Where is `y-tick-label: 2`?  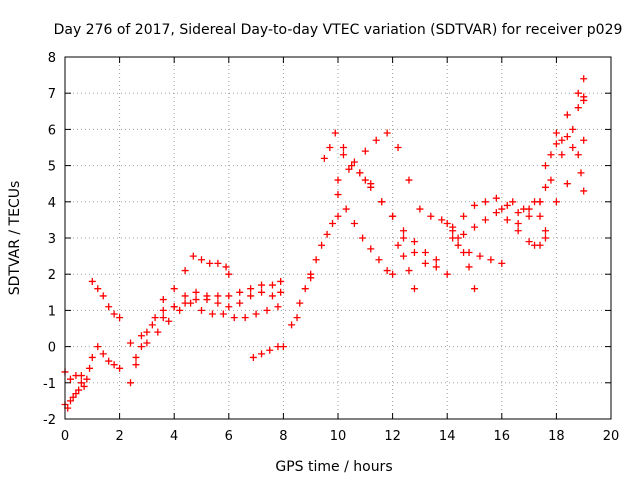 y-tick-label: 2 is located at coordinates (52, 275).